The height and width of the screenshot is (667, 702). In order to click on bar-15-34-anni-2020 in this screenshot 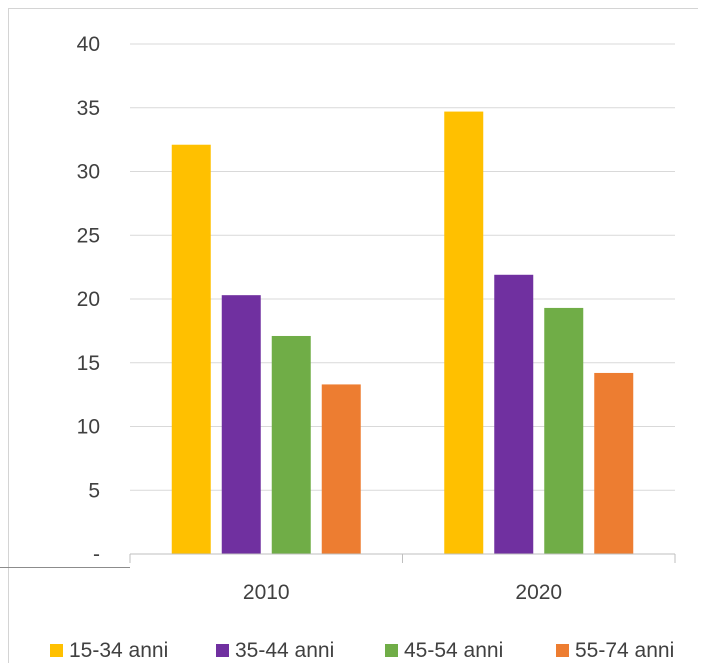, I will do `click(464, 332)`.